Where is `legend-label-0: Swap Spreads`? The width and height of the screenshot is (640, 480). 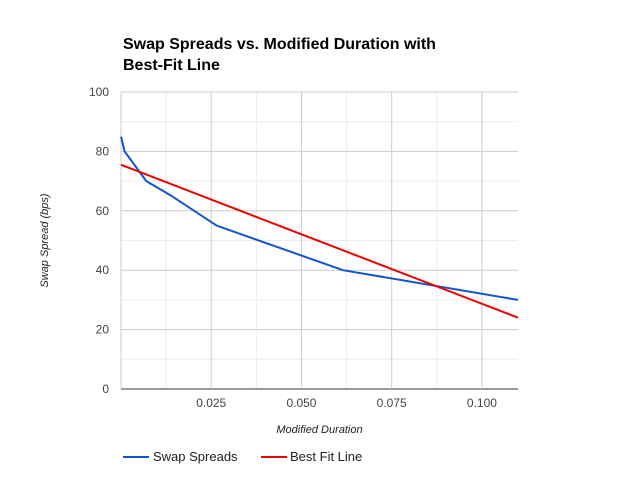
legend-label-0: Swap Spreads is located at coordinates (195, 456).